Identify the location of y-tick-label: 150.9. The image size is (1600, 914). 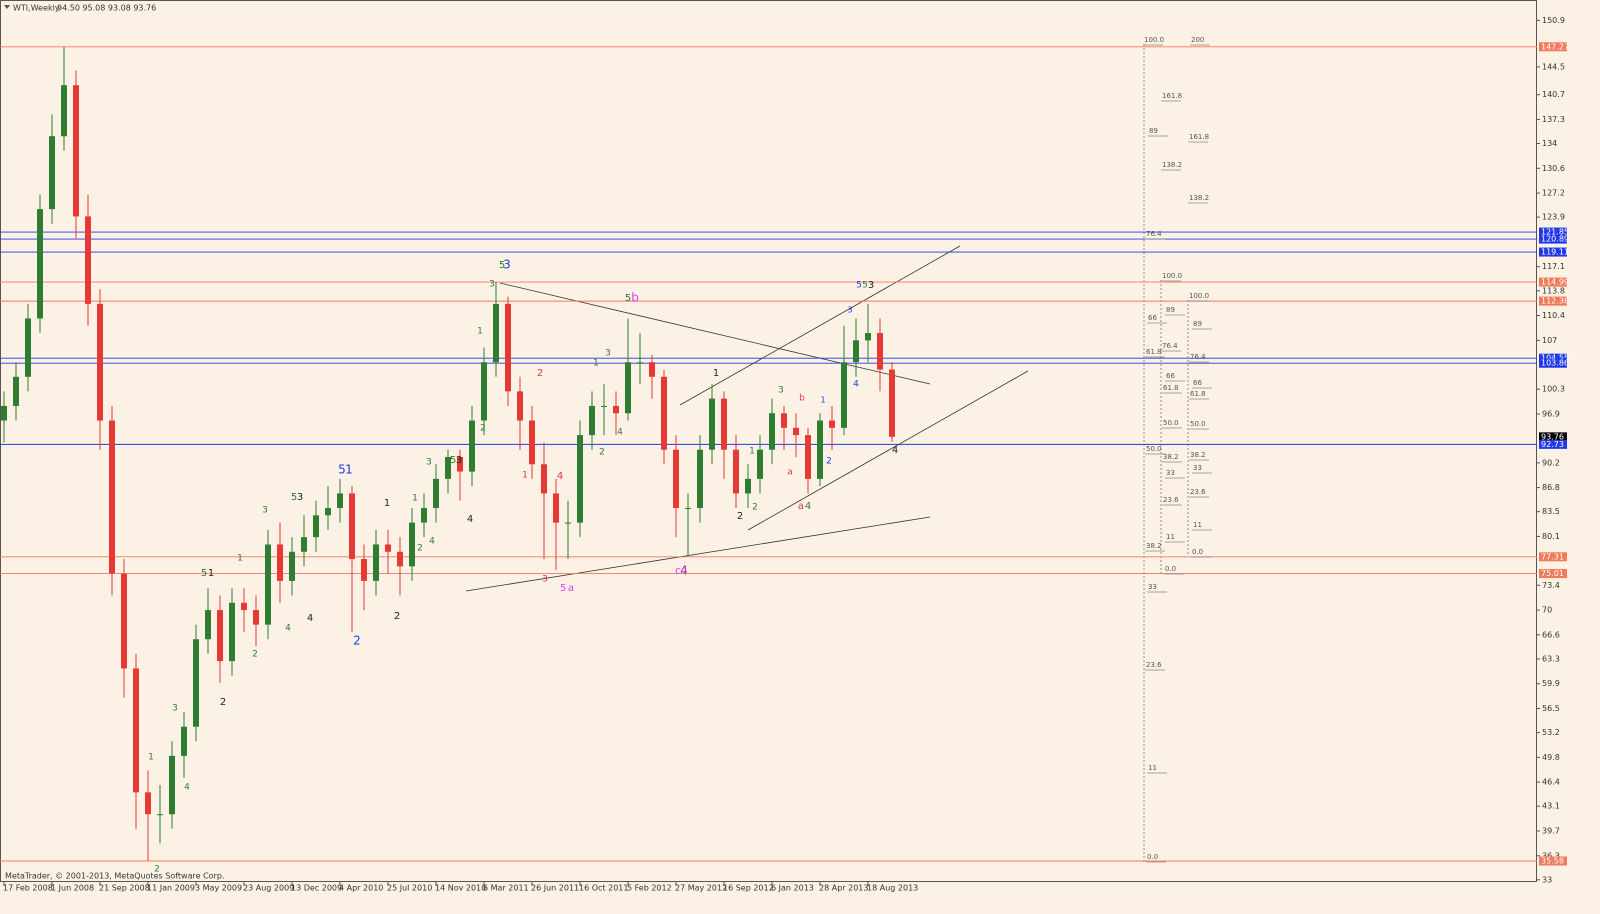
(1553, 20).